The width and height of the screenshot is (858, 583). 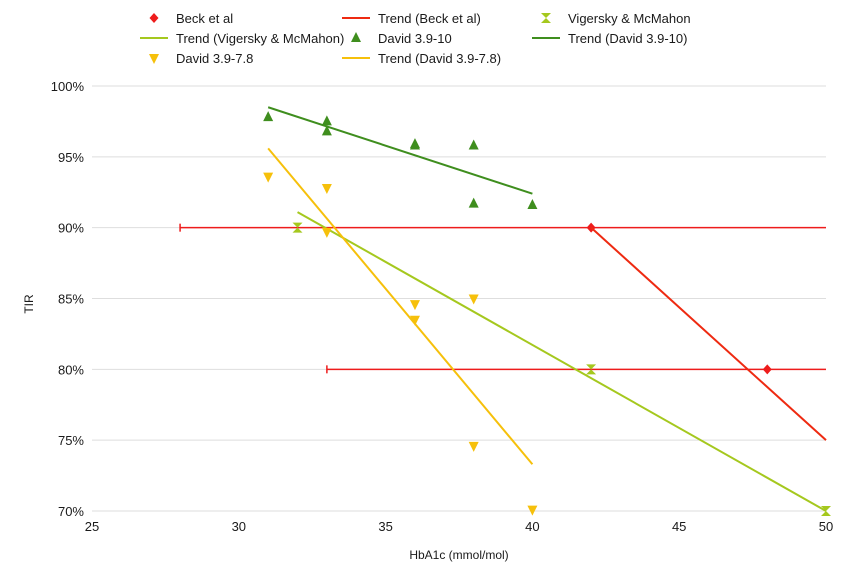 I want to click on series-trend-beck-et-al, so click(x=708, y=333).